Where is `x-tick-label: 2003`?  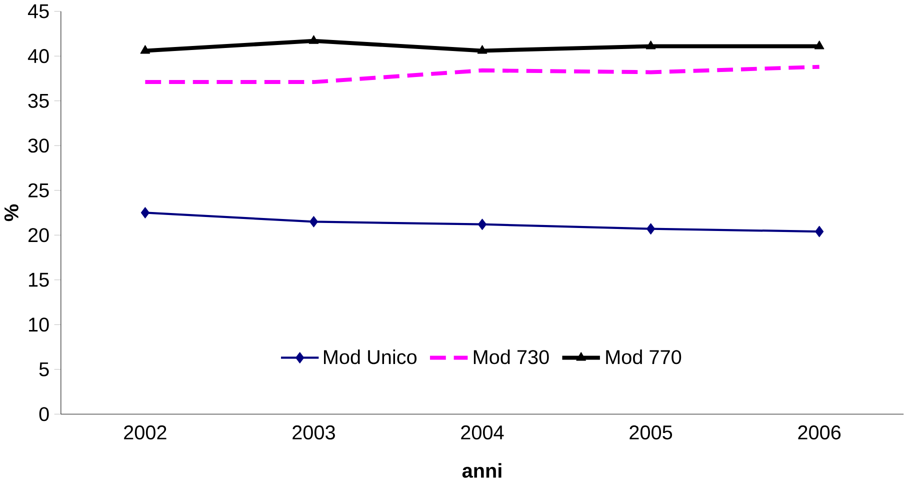
x-tick-label: 2003 is located at coordinates (313, 432).